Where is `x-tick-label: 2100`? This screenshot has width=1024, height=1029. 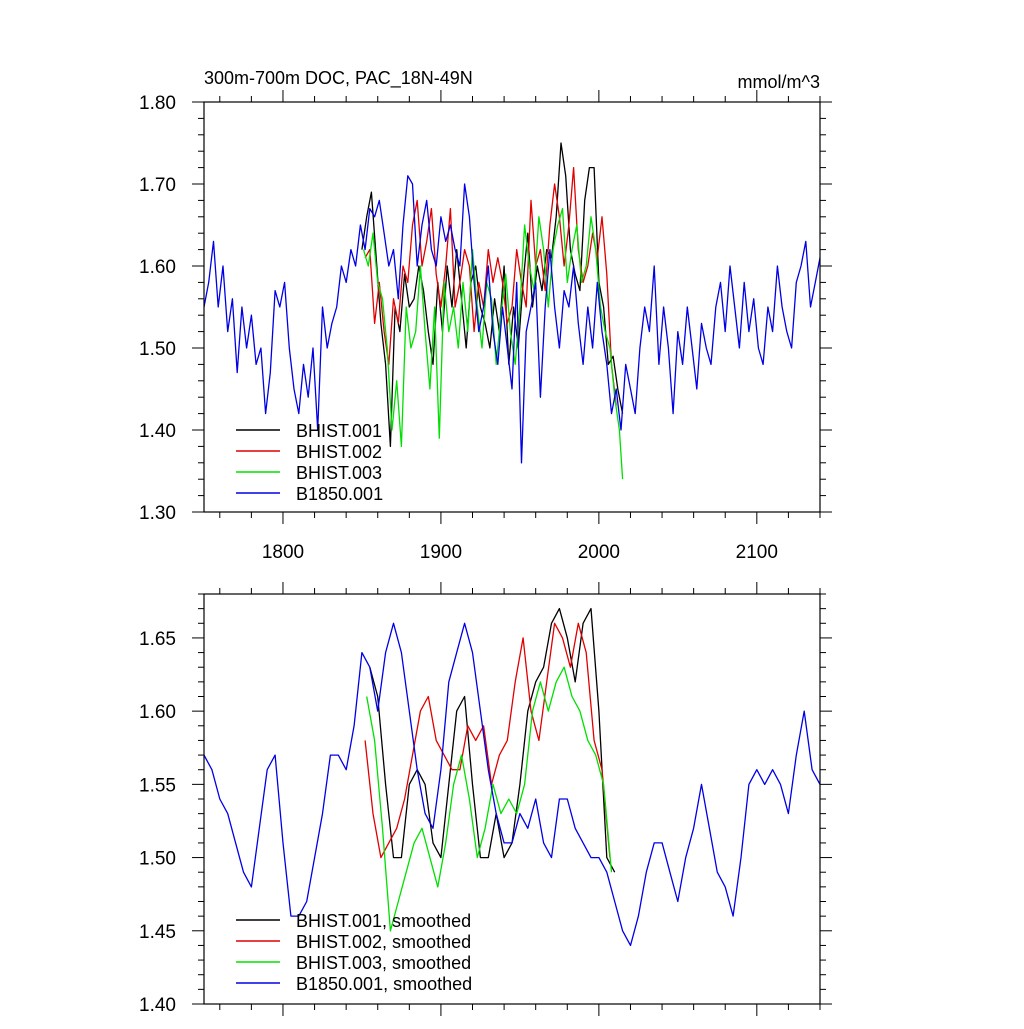 x-tick-label: 2100 is located at coordinates (757, 552).